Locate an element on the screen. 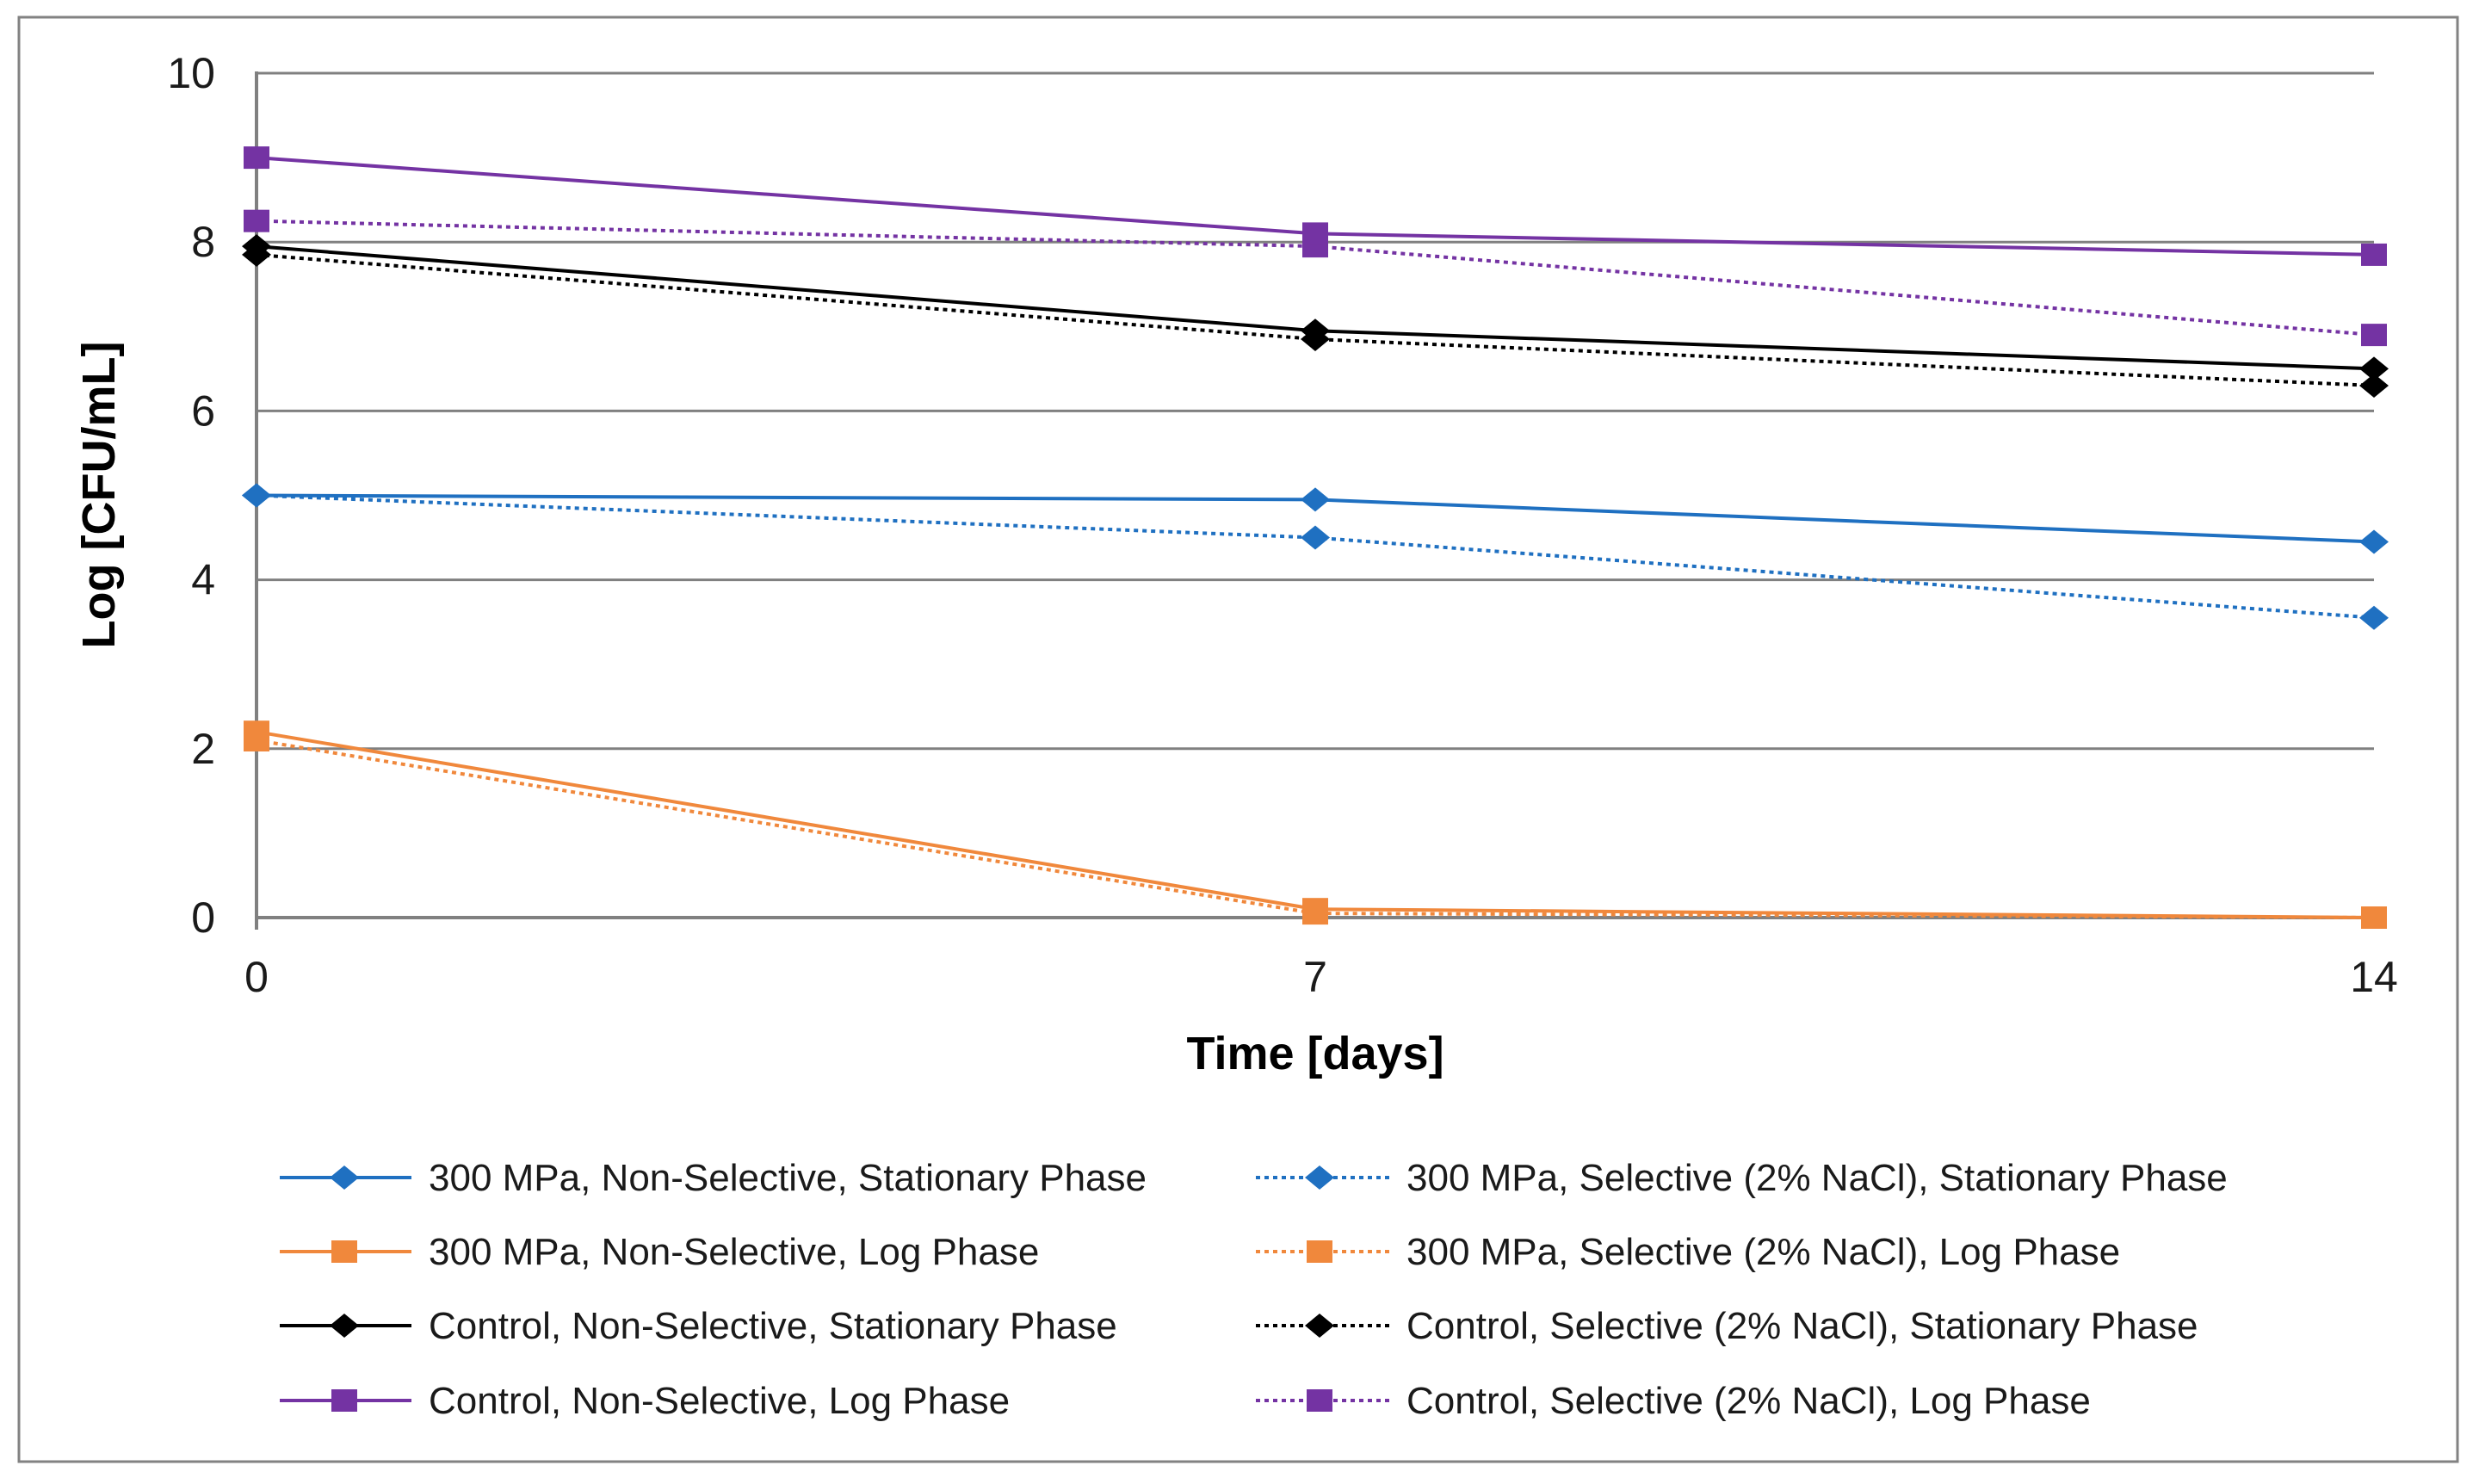 The height and width of the screenshot is (1484, 2479). y-tick-labels: 0 2 4 6 8 10 is located at coordinates (191, 495).